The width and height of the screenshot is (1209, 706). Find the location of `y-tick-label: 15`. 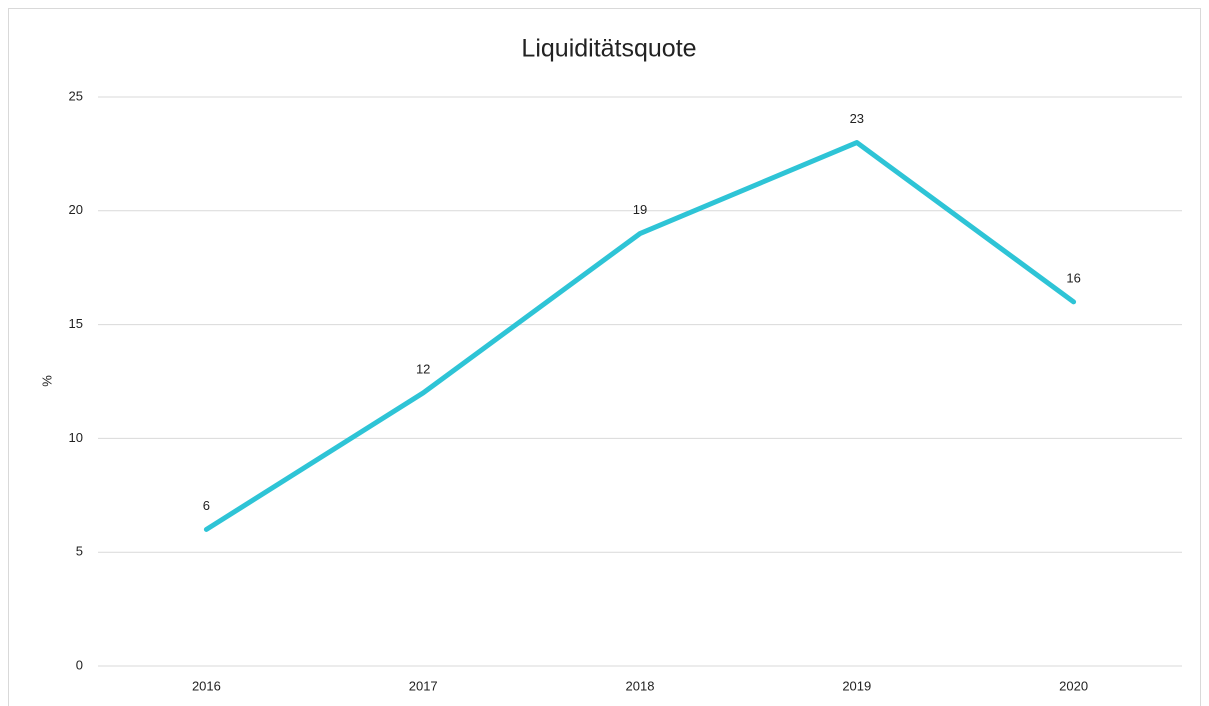

y-tick-label: 15 is located at coordinates (76, 323).